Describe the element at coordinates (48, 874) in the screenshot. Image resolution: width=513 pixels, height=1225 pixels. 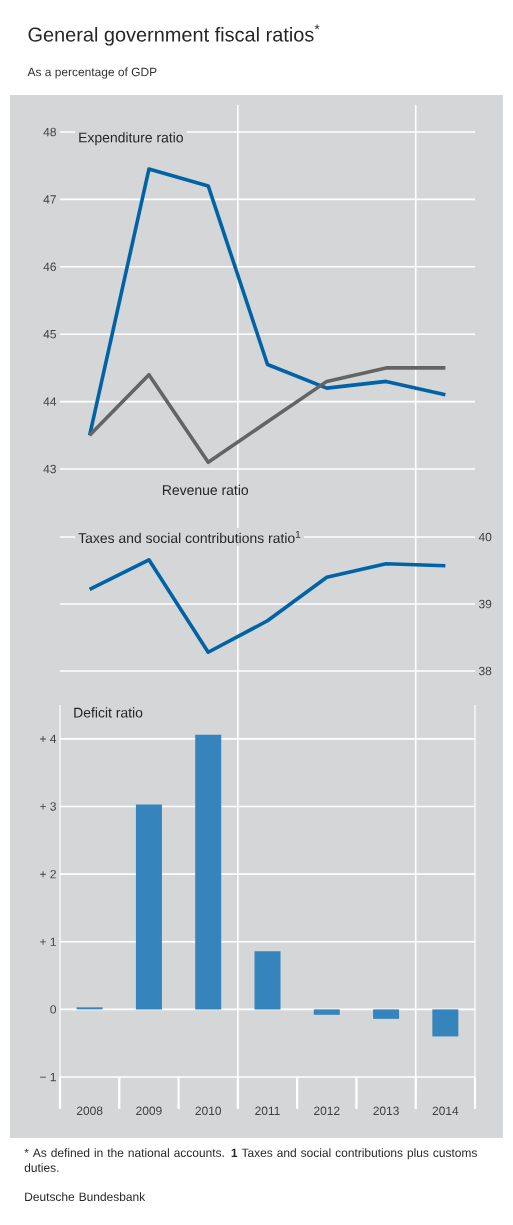
I see `y-tick-label: + 2` at that location.